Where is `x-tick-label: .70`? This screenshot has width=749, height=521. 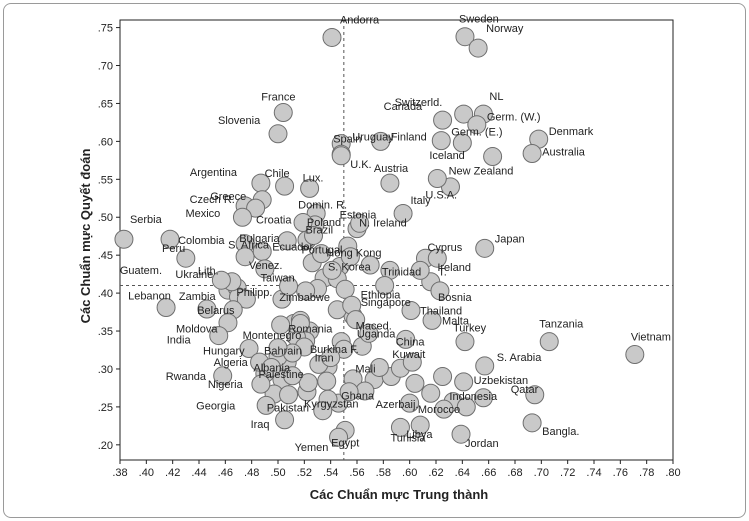 x-tick-label: .70 is located at coordinates (541, 473).